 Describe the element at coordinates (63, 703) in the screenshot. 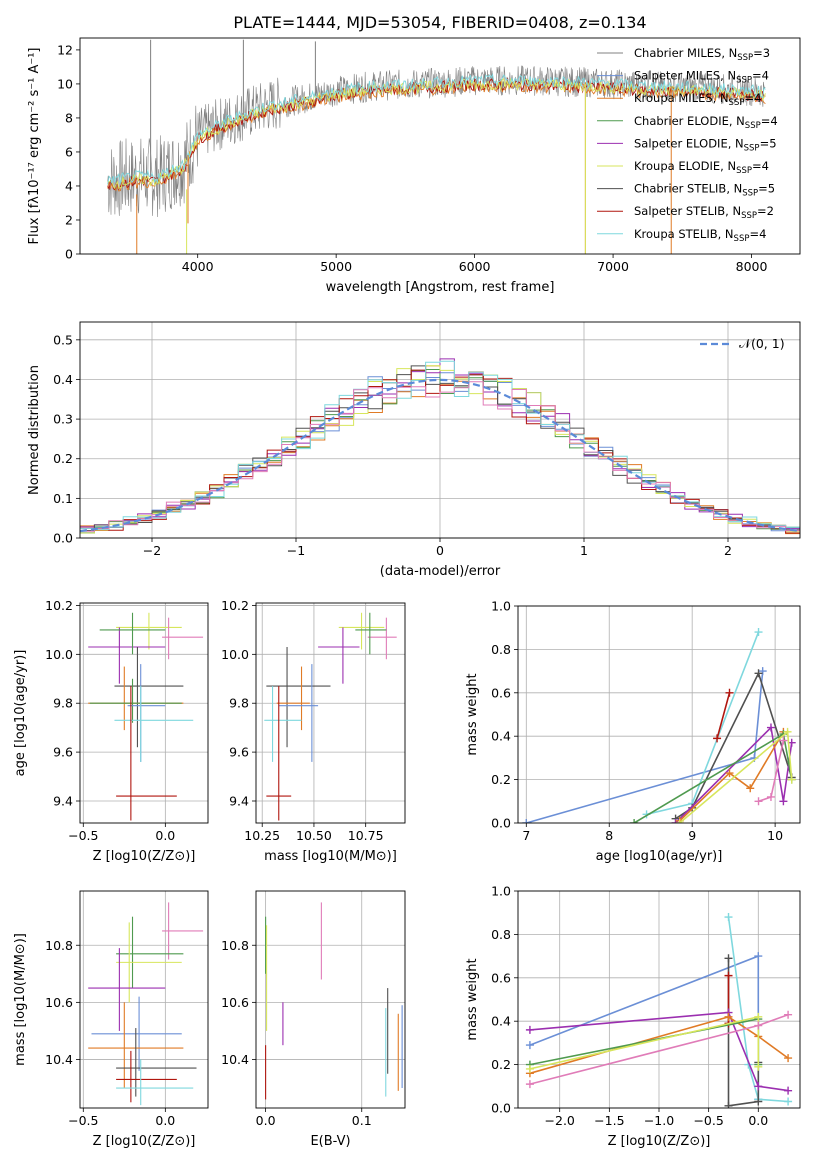

I see `y-tick-label: 9.8` at that location.